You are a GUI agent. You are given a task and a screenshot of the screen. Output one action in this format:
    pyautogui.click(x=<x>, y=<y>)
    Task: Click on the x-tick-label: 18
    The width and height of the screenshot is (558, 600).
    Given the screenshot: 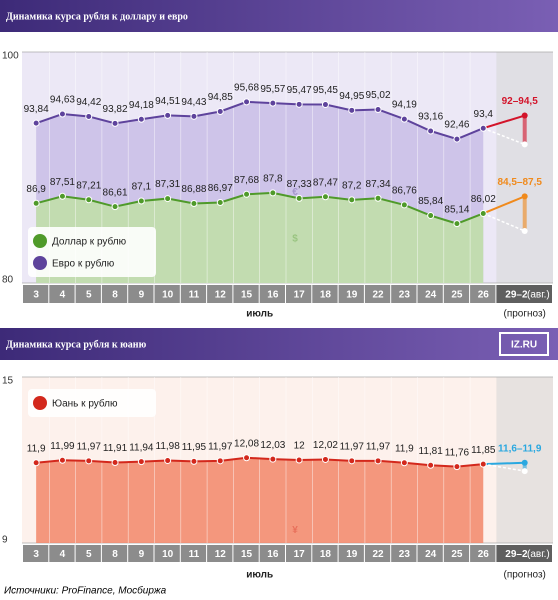 What is the action you would take?
    pyautogui.click(x=326, y=295)
    